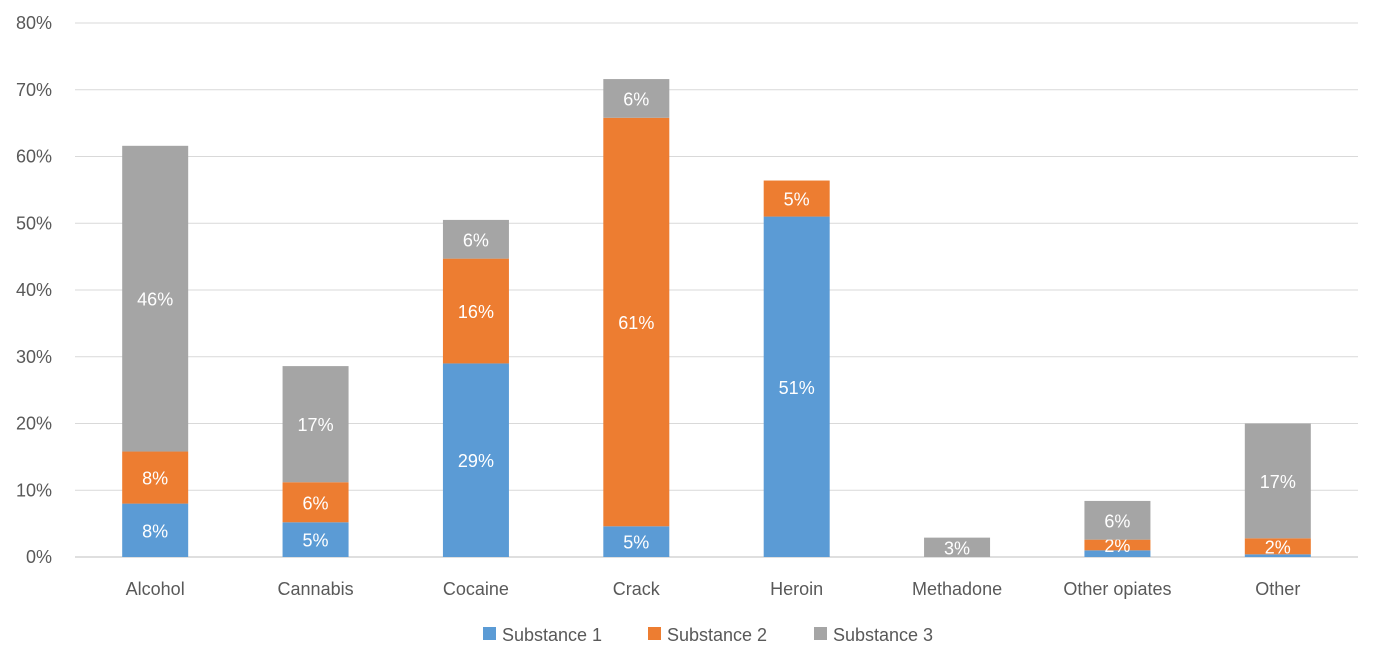 This screenshot has width=1373, height=652. What do you see at coordinates (34, 223) in the screenshot?
I see `y-tick-label: 50%` at bounding box center [34, 223].